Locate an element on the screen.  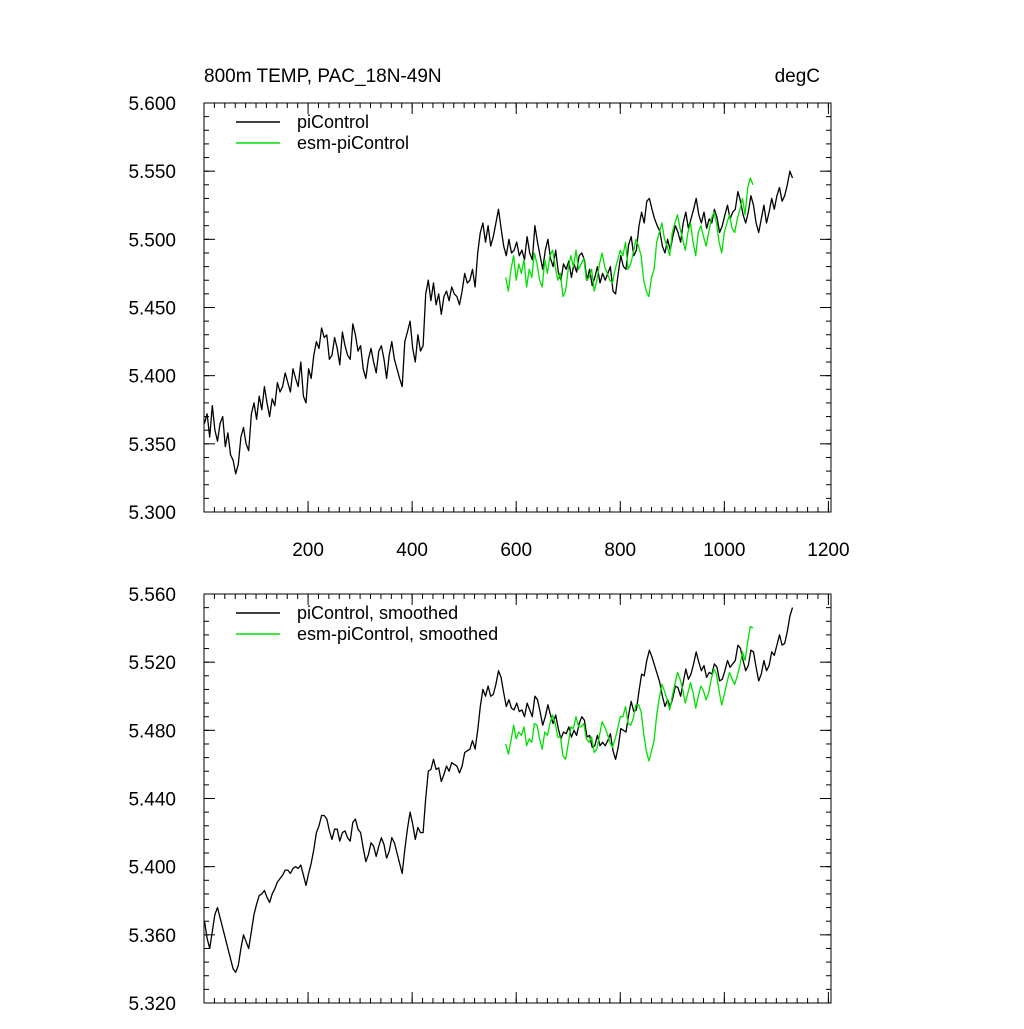
y-tick-label: 5.500 is located at coordinates (152, 240).